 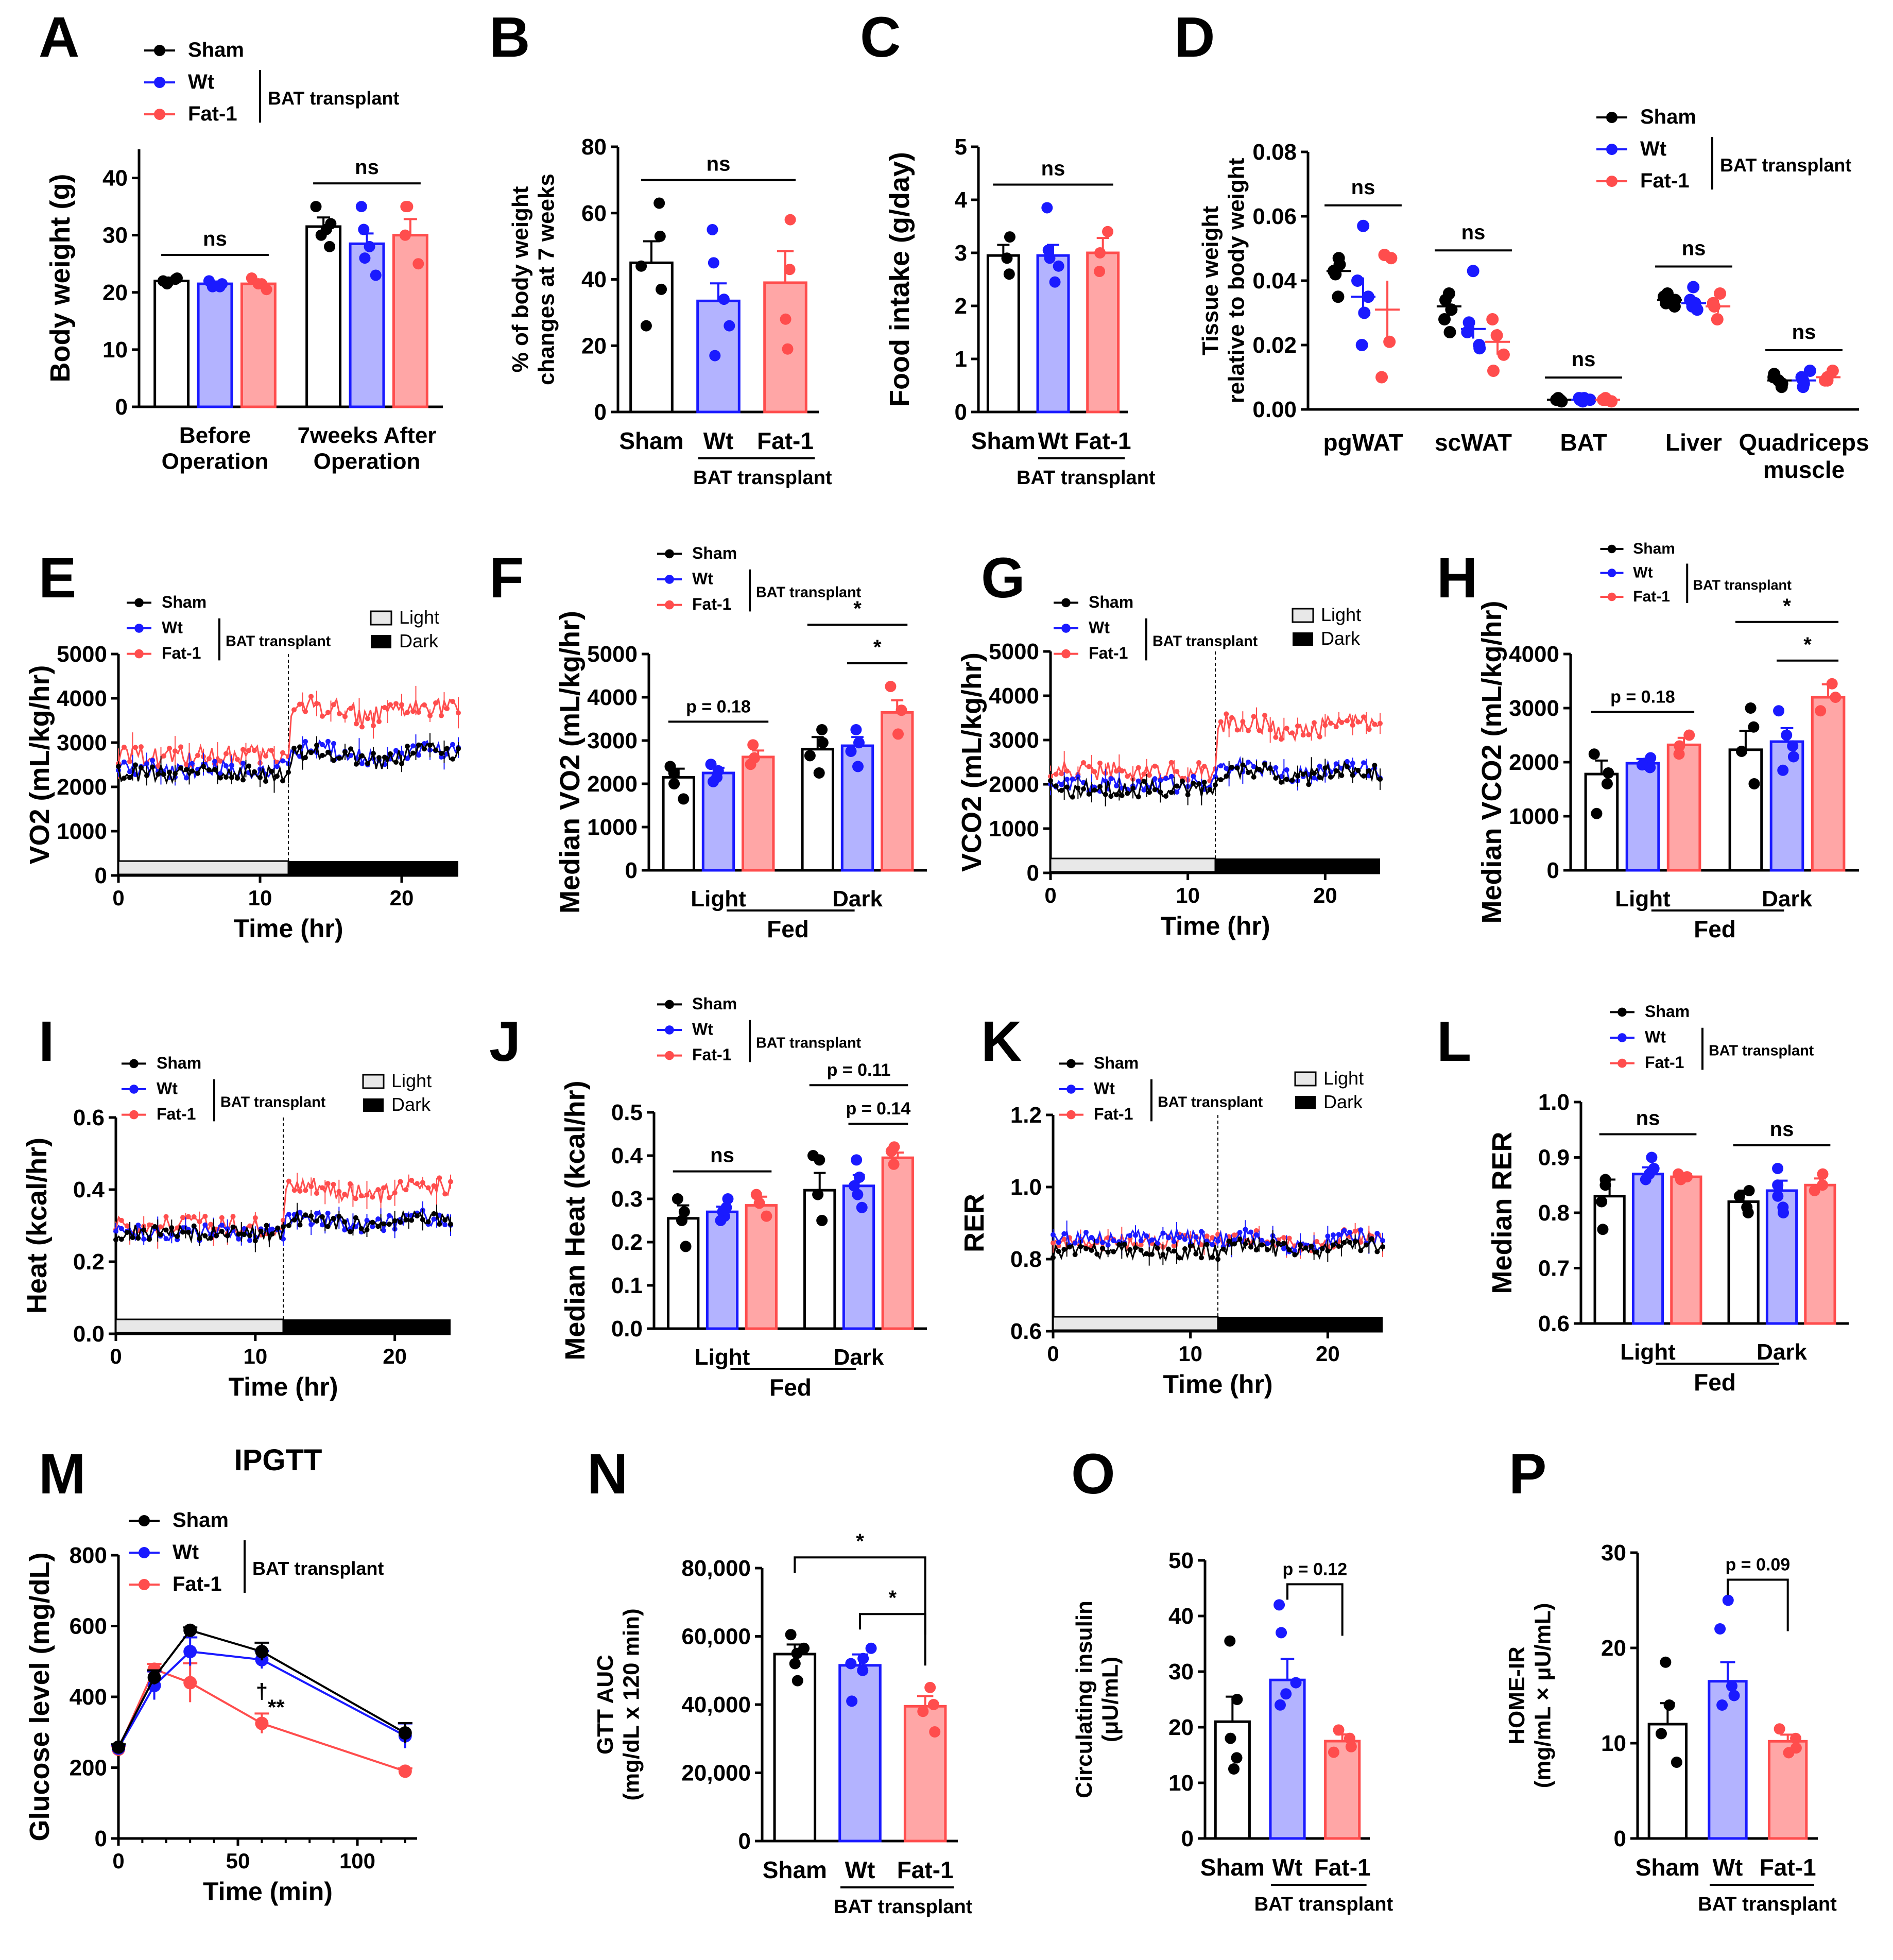 I want to click on significance-bracket, so click(x=892, y=1639).